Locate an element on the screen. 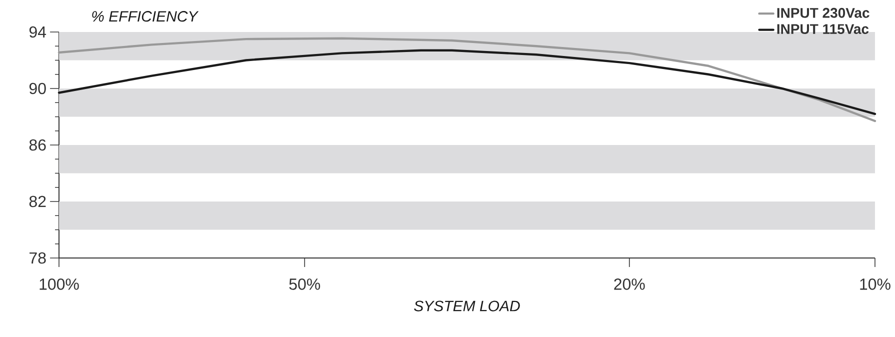 The image size is (895, 337). y-tick-label: 78 is located at coordinates (38, 258).